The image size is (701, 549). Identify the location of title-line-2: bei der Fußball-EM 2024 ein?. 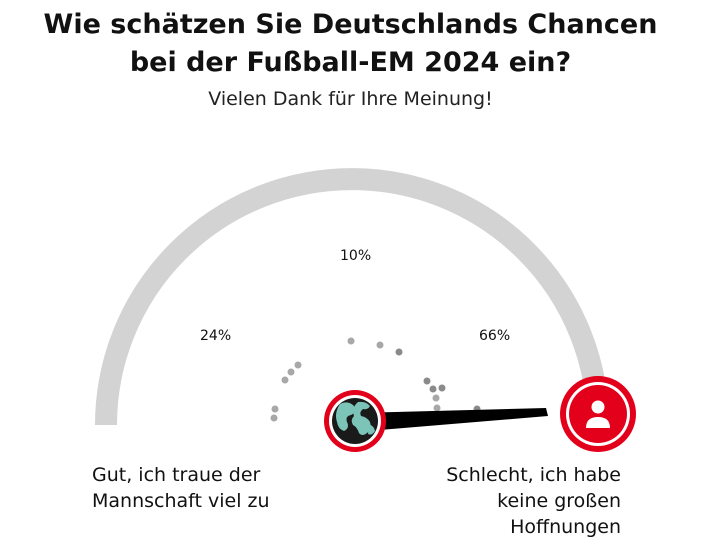
(350, 62).